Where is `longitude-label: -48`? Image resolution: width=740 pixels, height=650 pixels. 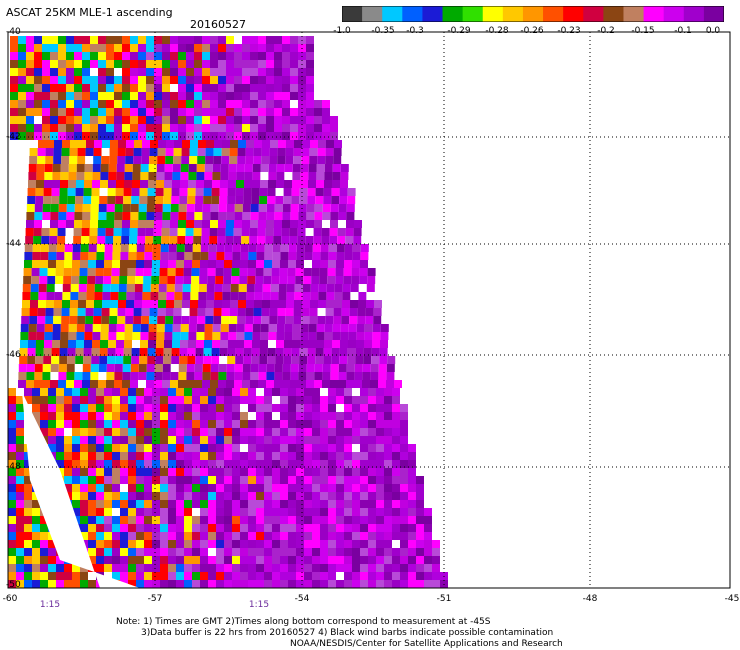
longitude-label: -48 is located at coordinates (590, 599).